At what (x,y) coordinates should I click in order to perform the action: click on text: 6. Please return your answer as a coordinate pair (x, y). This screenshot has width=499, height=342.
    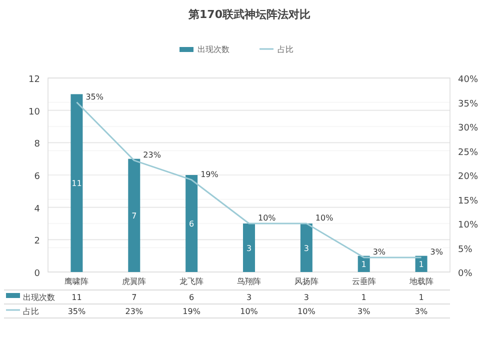
    Looking at the image, I should click on (191, 224).